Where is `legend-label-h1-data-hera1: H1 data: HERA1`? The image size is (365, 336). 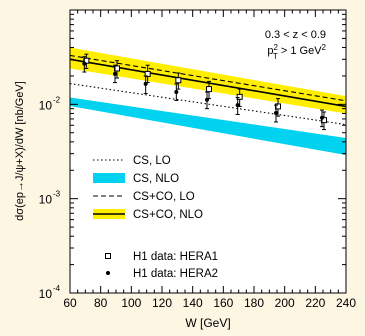
legend-label-h1-data-hera1: H1 data: HERA1 is located at coordinates (175, 257).